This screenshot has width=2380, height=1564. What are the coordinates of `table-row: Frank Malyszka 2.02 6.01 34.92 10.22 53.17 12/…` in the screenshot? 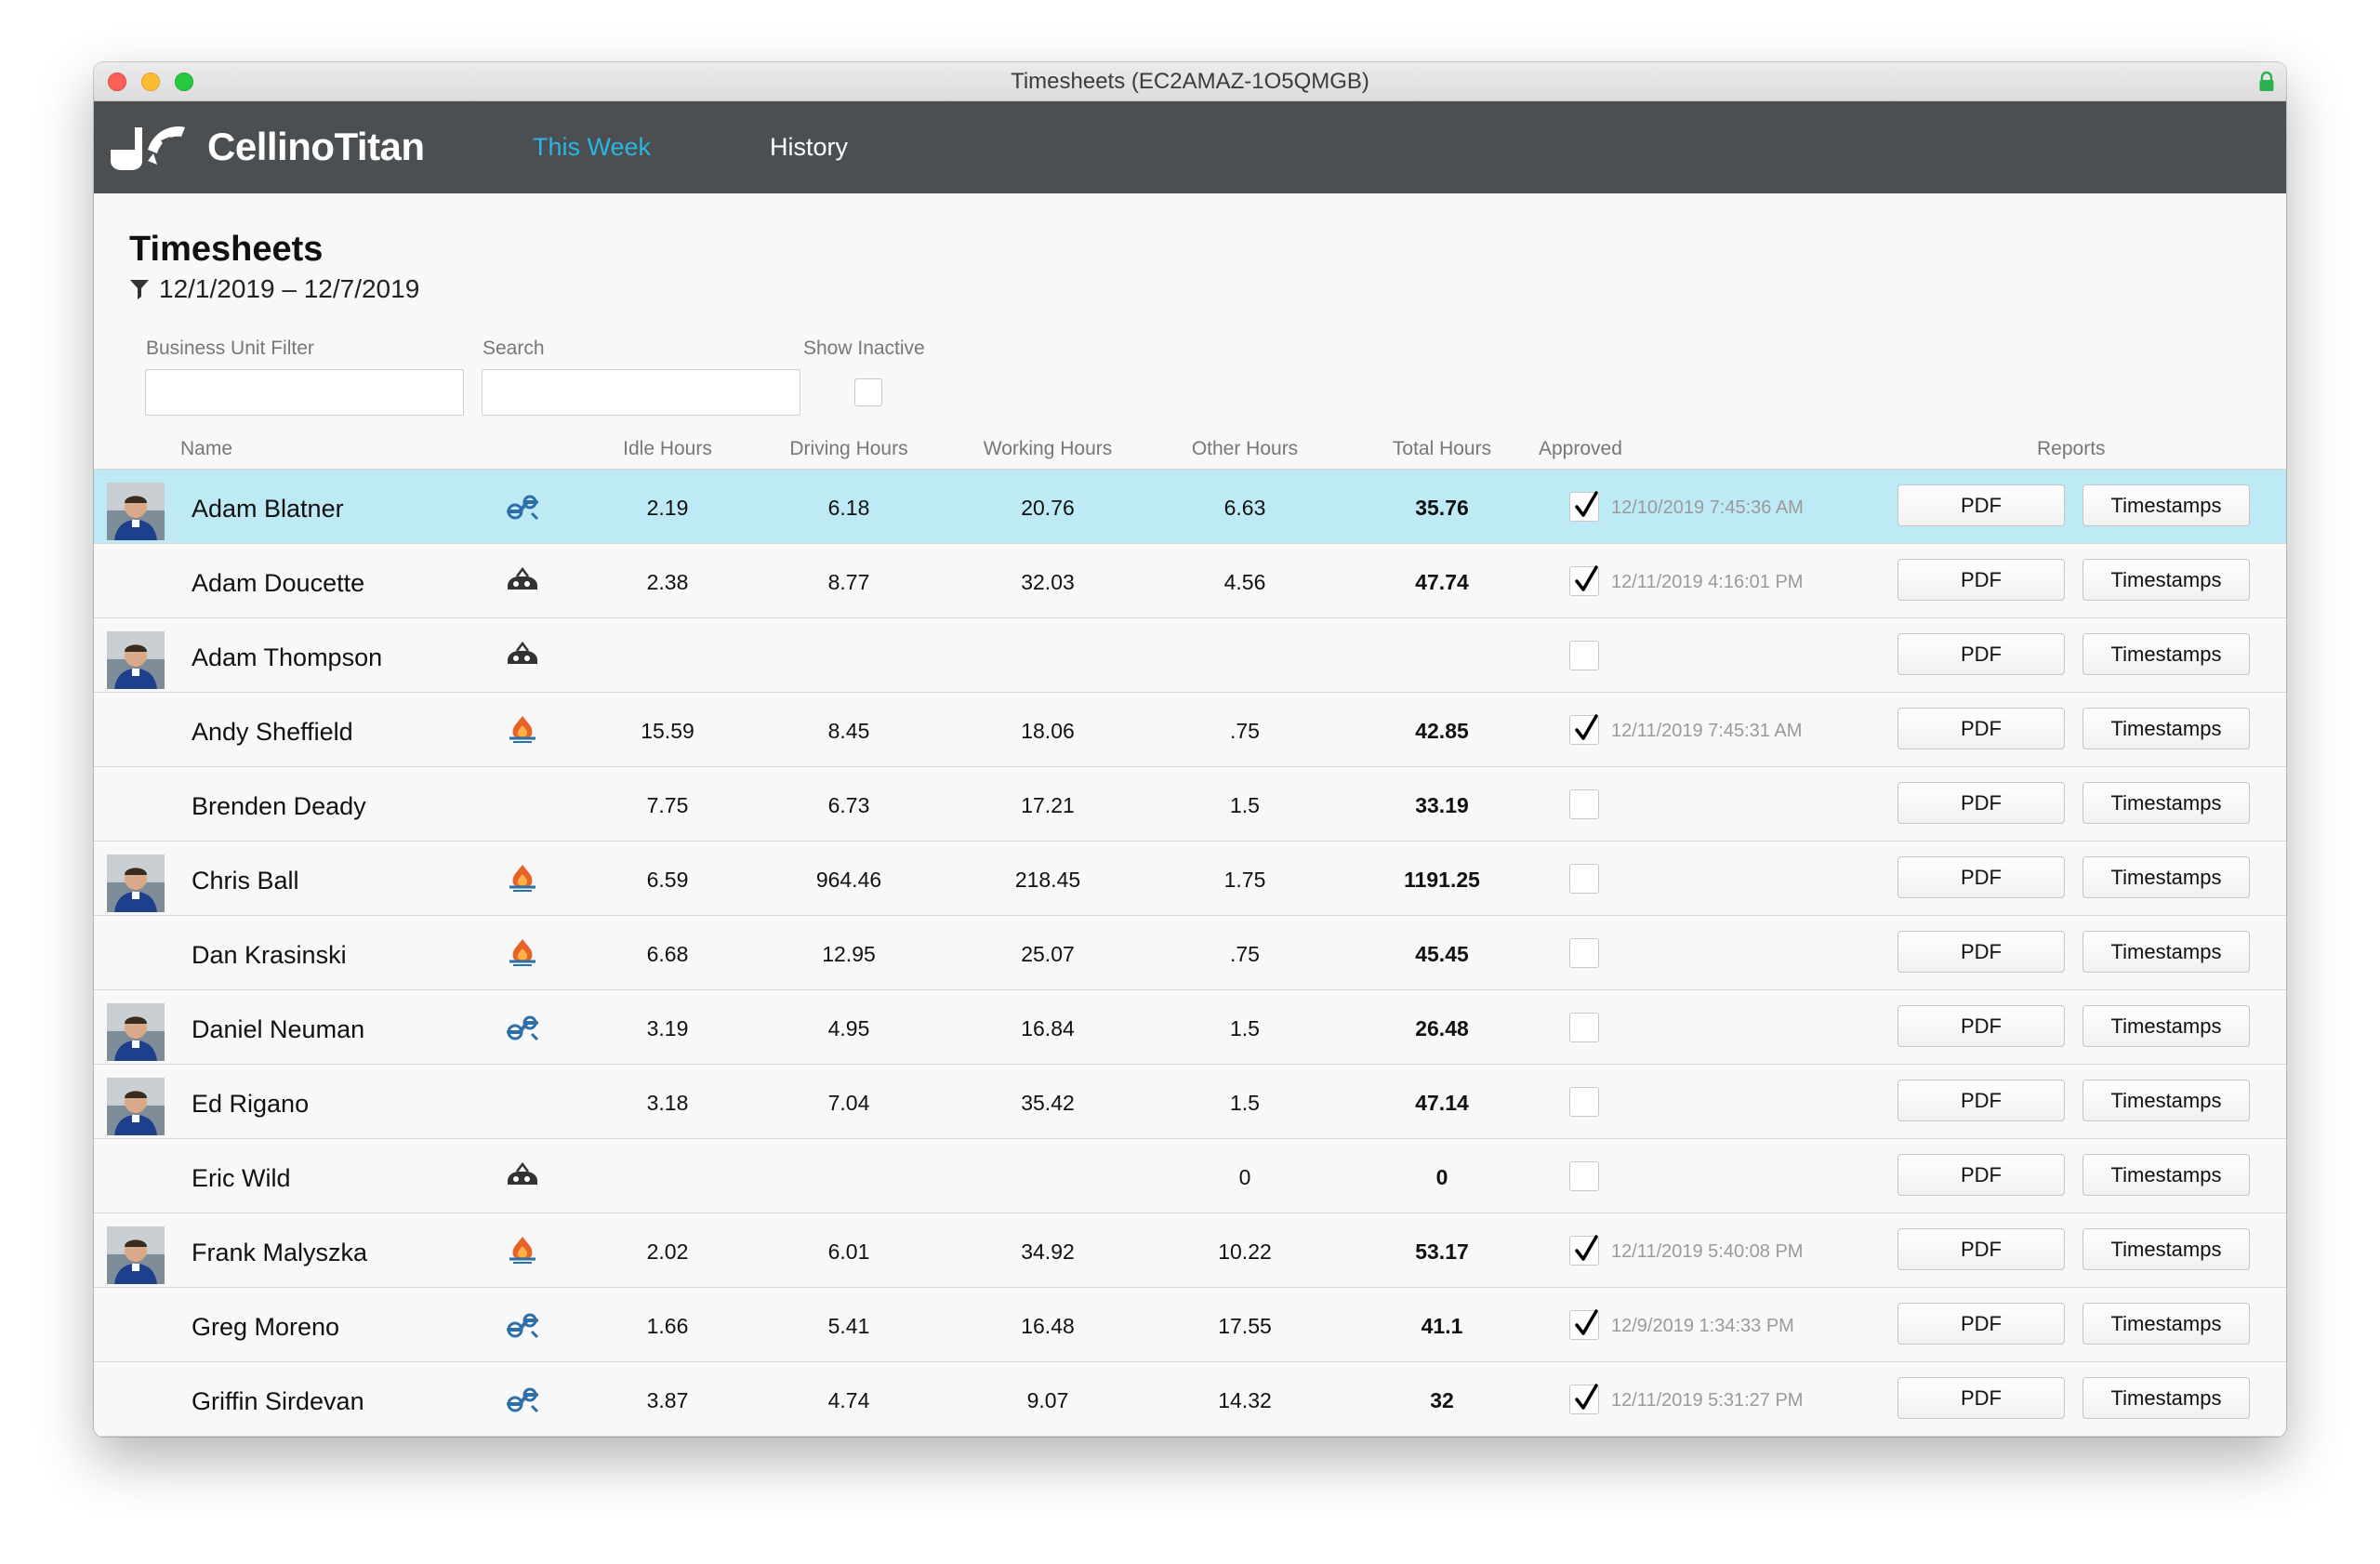 It's located at (1190, 1250).